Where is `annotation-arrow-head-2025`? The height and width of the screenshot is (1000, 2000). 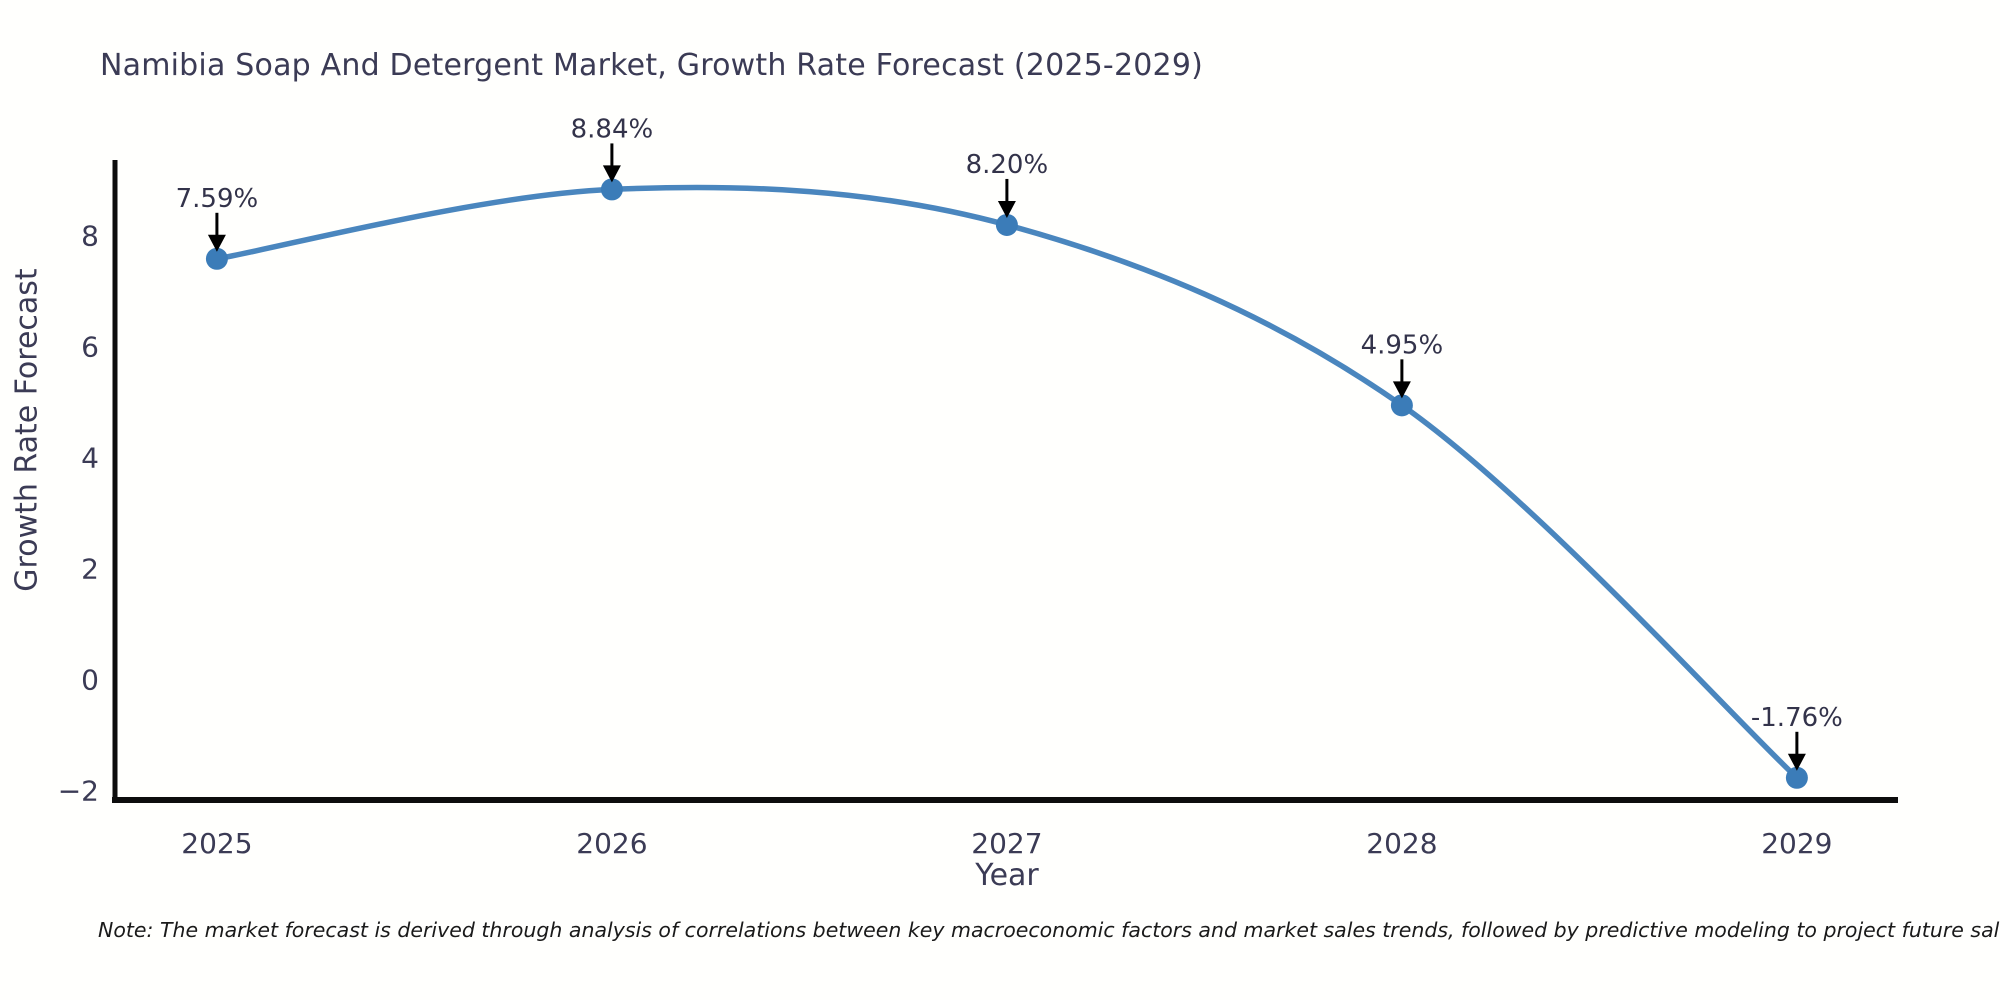
annotation-arrow-head-2025 is located at coordinates (216, 243).